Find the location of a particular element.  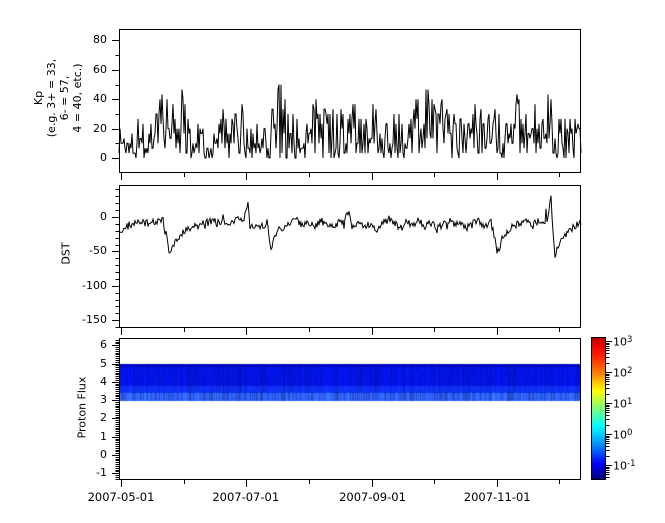

x-tick-label: 2007-09-01 is located at coordinates (372, 497).